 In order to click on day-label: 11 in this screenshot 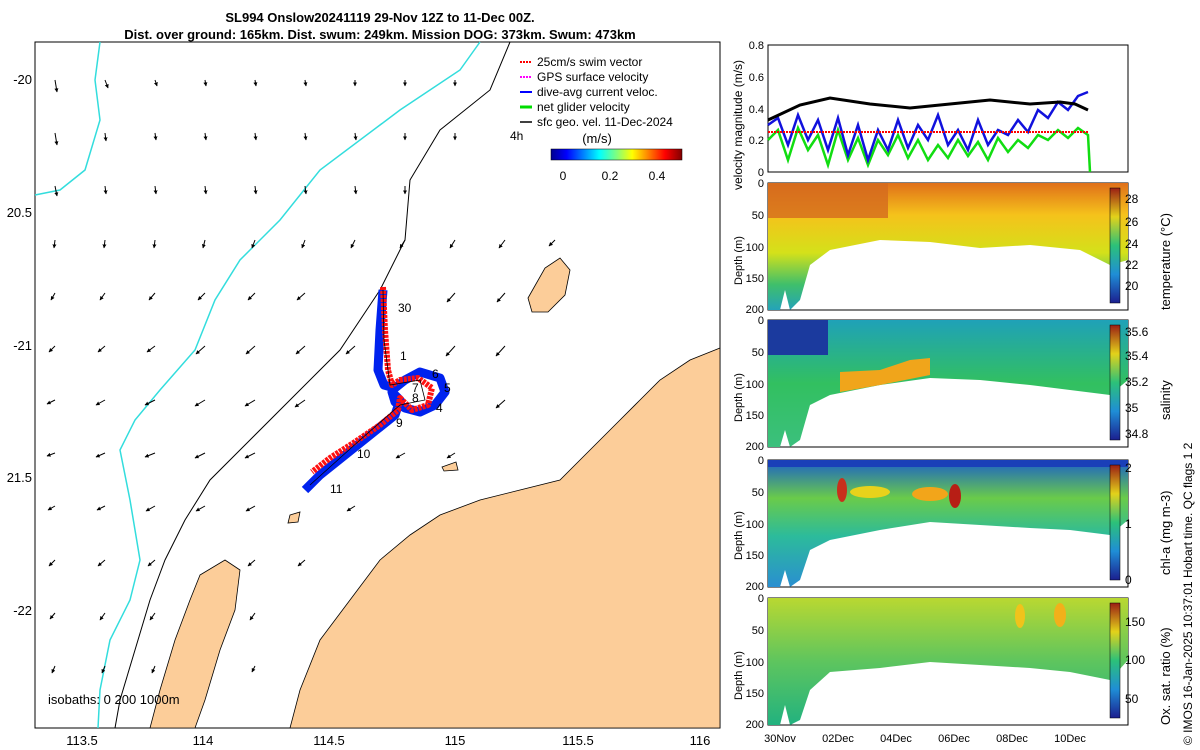, I will do `click(336, 489)`.